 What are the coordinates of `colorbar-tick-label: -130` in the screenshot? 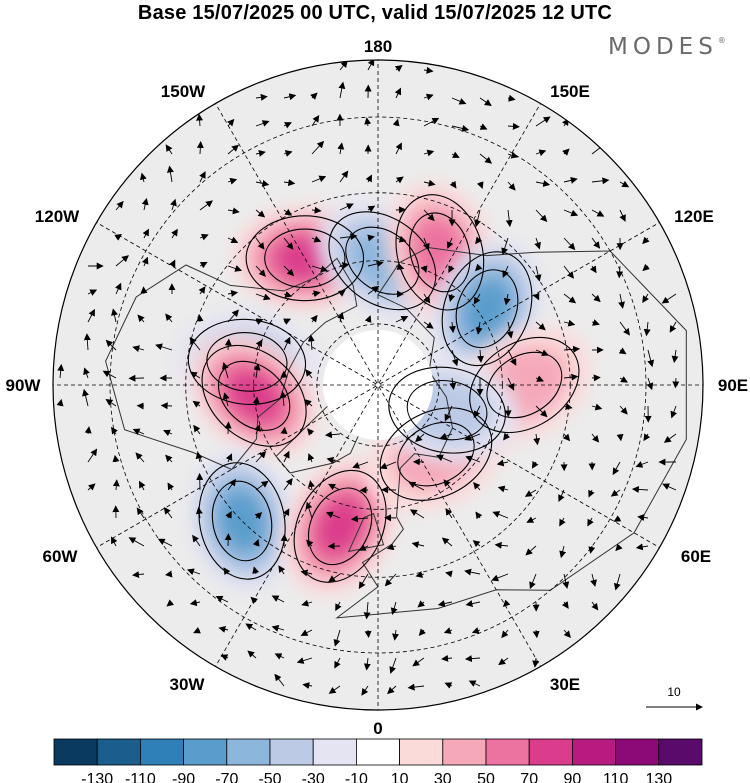 It's located at (97, 777).